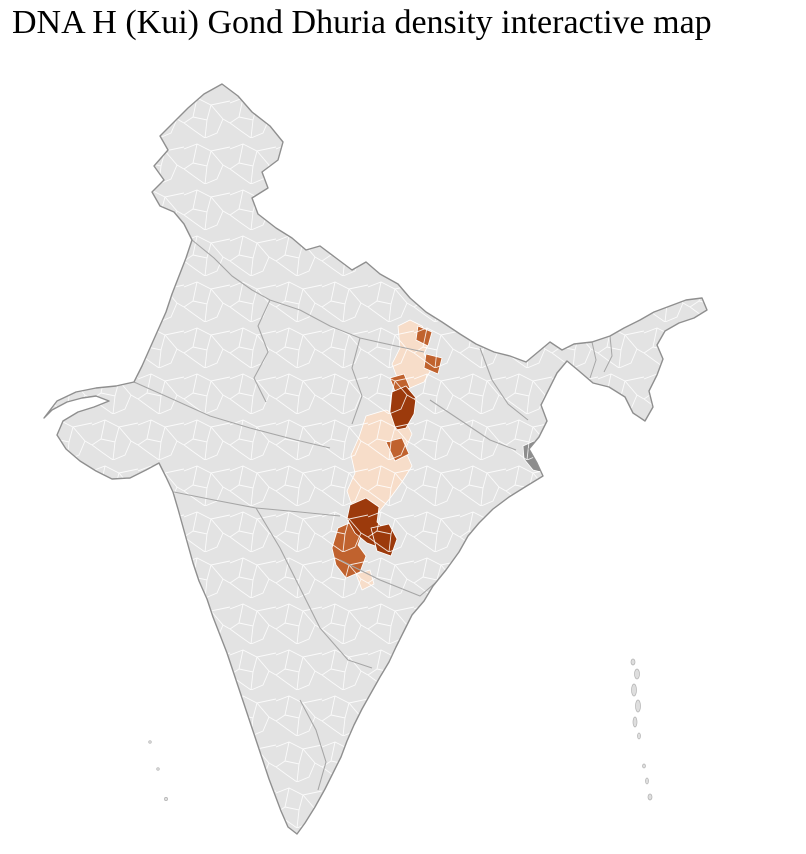 The image size is (806, 854). I want to click on lakshadweep-islands, so click(158, 770).